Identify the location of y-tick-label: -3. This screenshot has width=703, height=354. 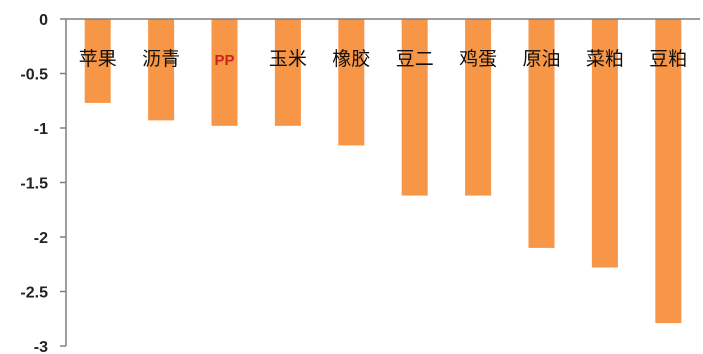
(41, 346).